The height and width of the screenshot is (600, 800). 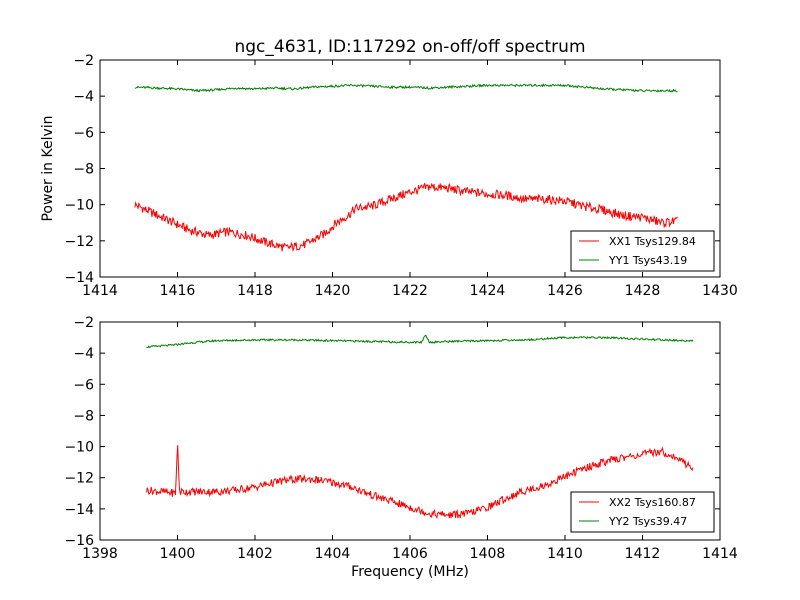 I want to click on legend-entry: YY1 Tsys43.19, so click(x=647, y=260).